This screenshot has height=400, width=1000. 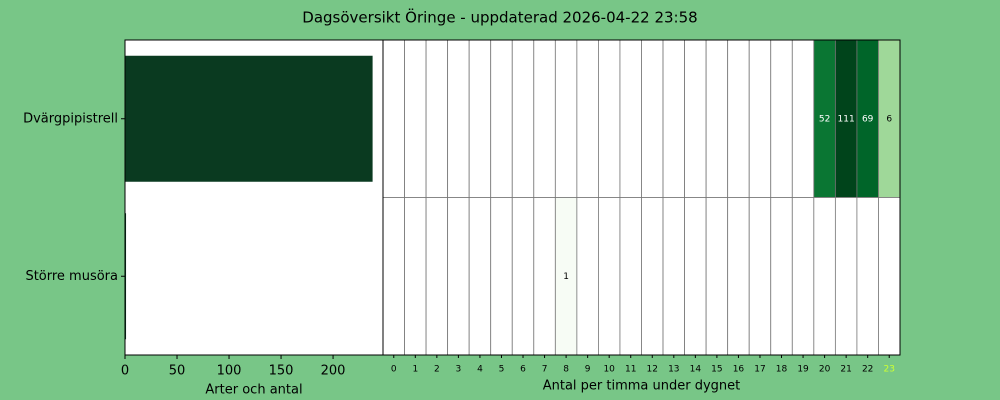 I want to click on cell-label: 52, so click(x=824, y=119).